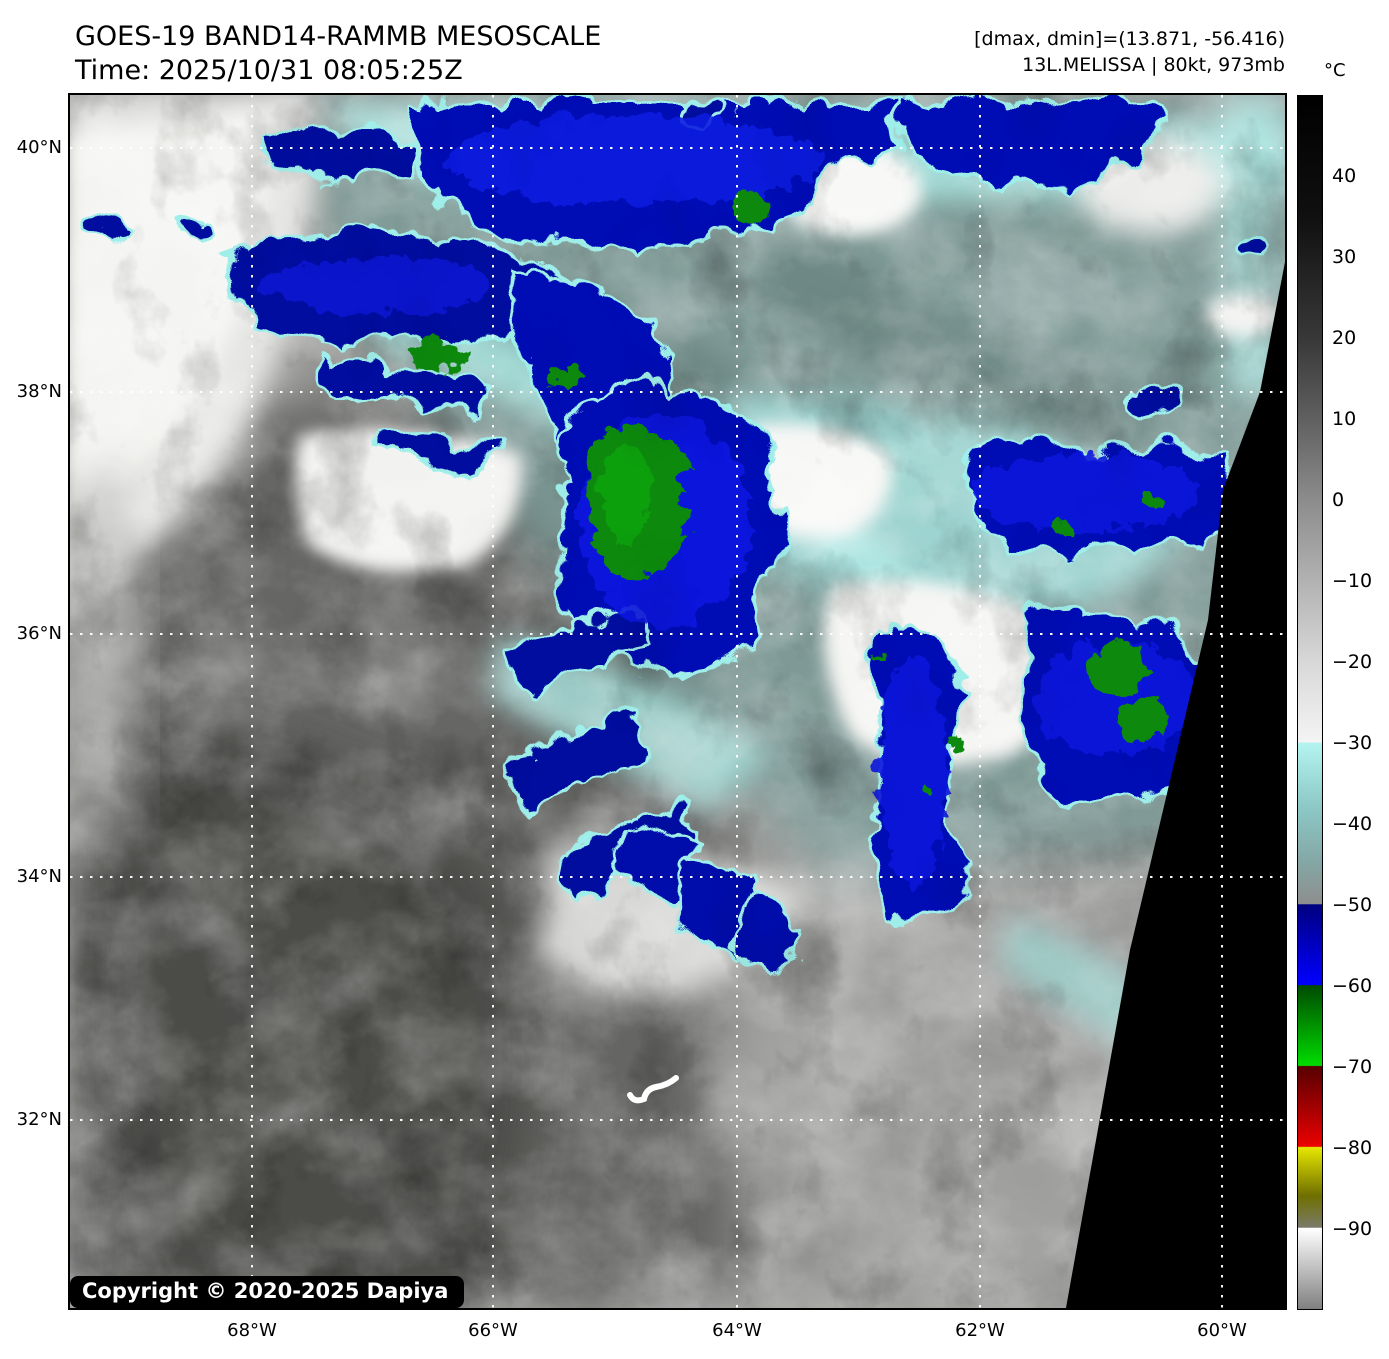 The height and width of the screenshot is (1359, 1389). Describe the element at coordinates (269, 70) in the screenshot. I see `figure-time: Time: 2025/10/31 08:05:25Z` at that location.